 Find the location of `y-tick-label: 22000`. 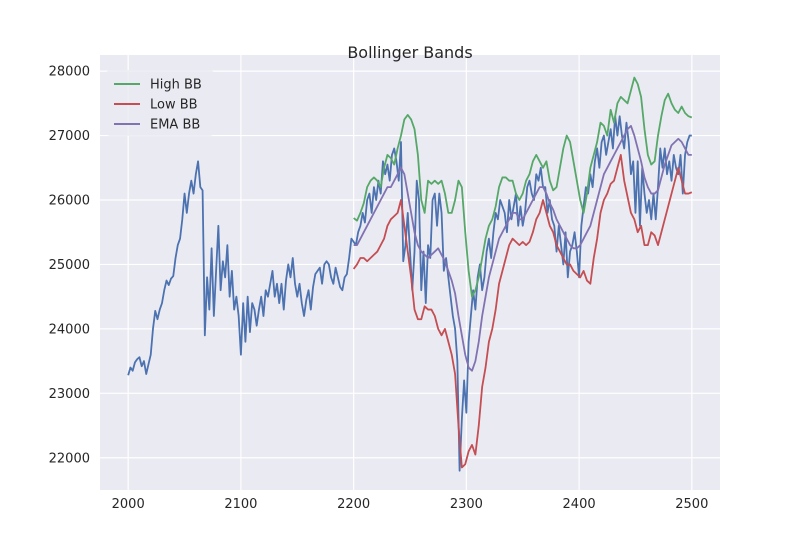

y-tick-label: 22000 is located at coordinates (69, 458).